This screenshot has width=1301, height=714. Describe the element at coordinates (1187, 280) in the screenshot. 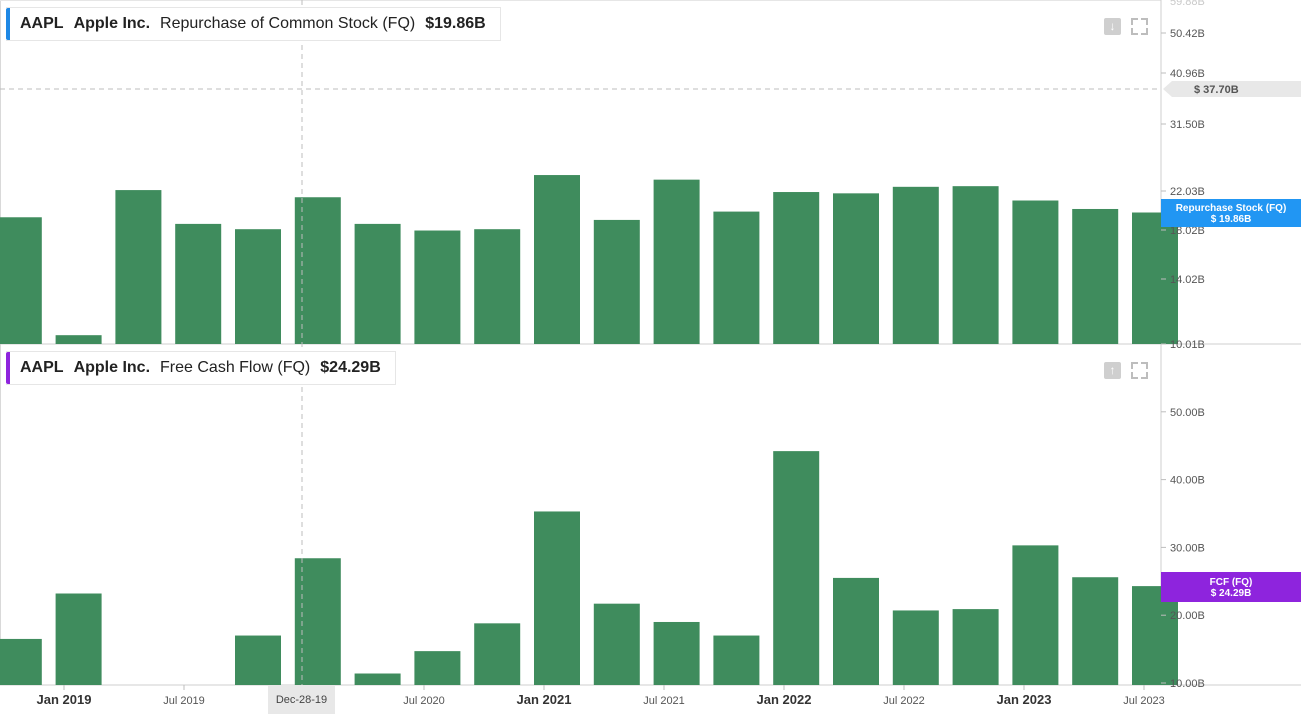

I see `axis-top-label: 14.02B` at that location.